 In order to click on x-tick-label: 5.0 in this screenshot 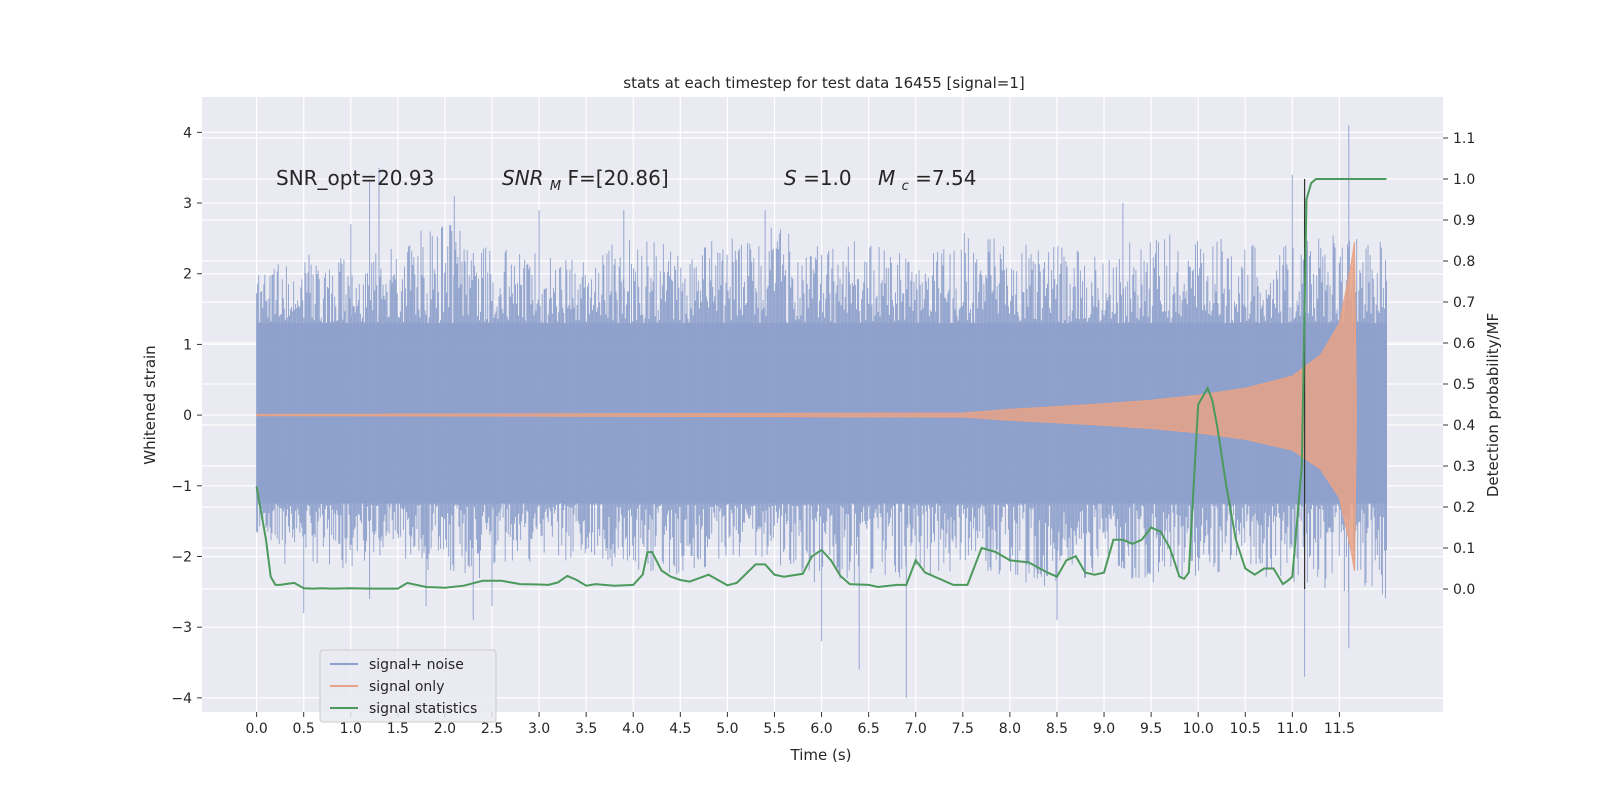, I will do `click(727, 729)`.